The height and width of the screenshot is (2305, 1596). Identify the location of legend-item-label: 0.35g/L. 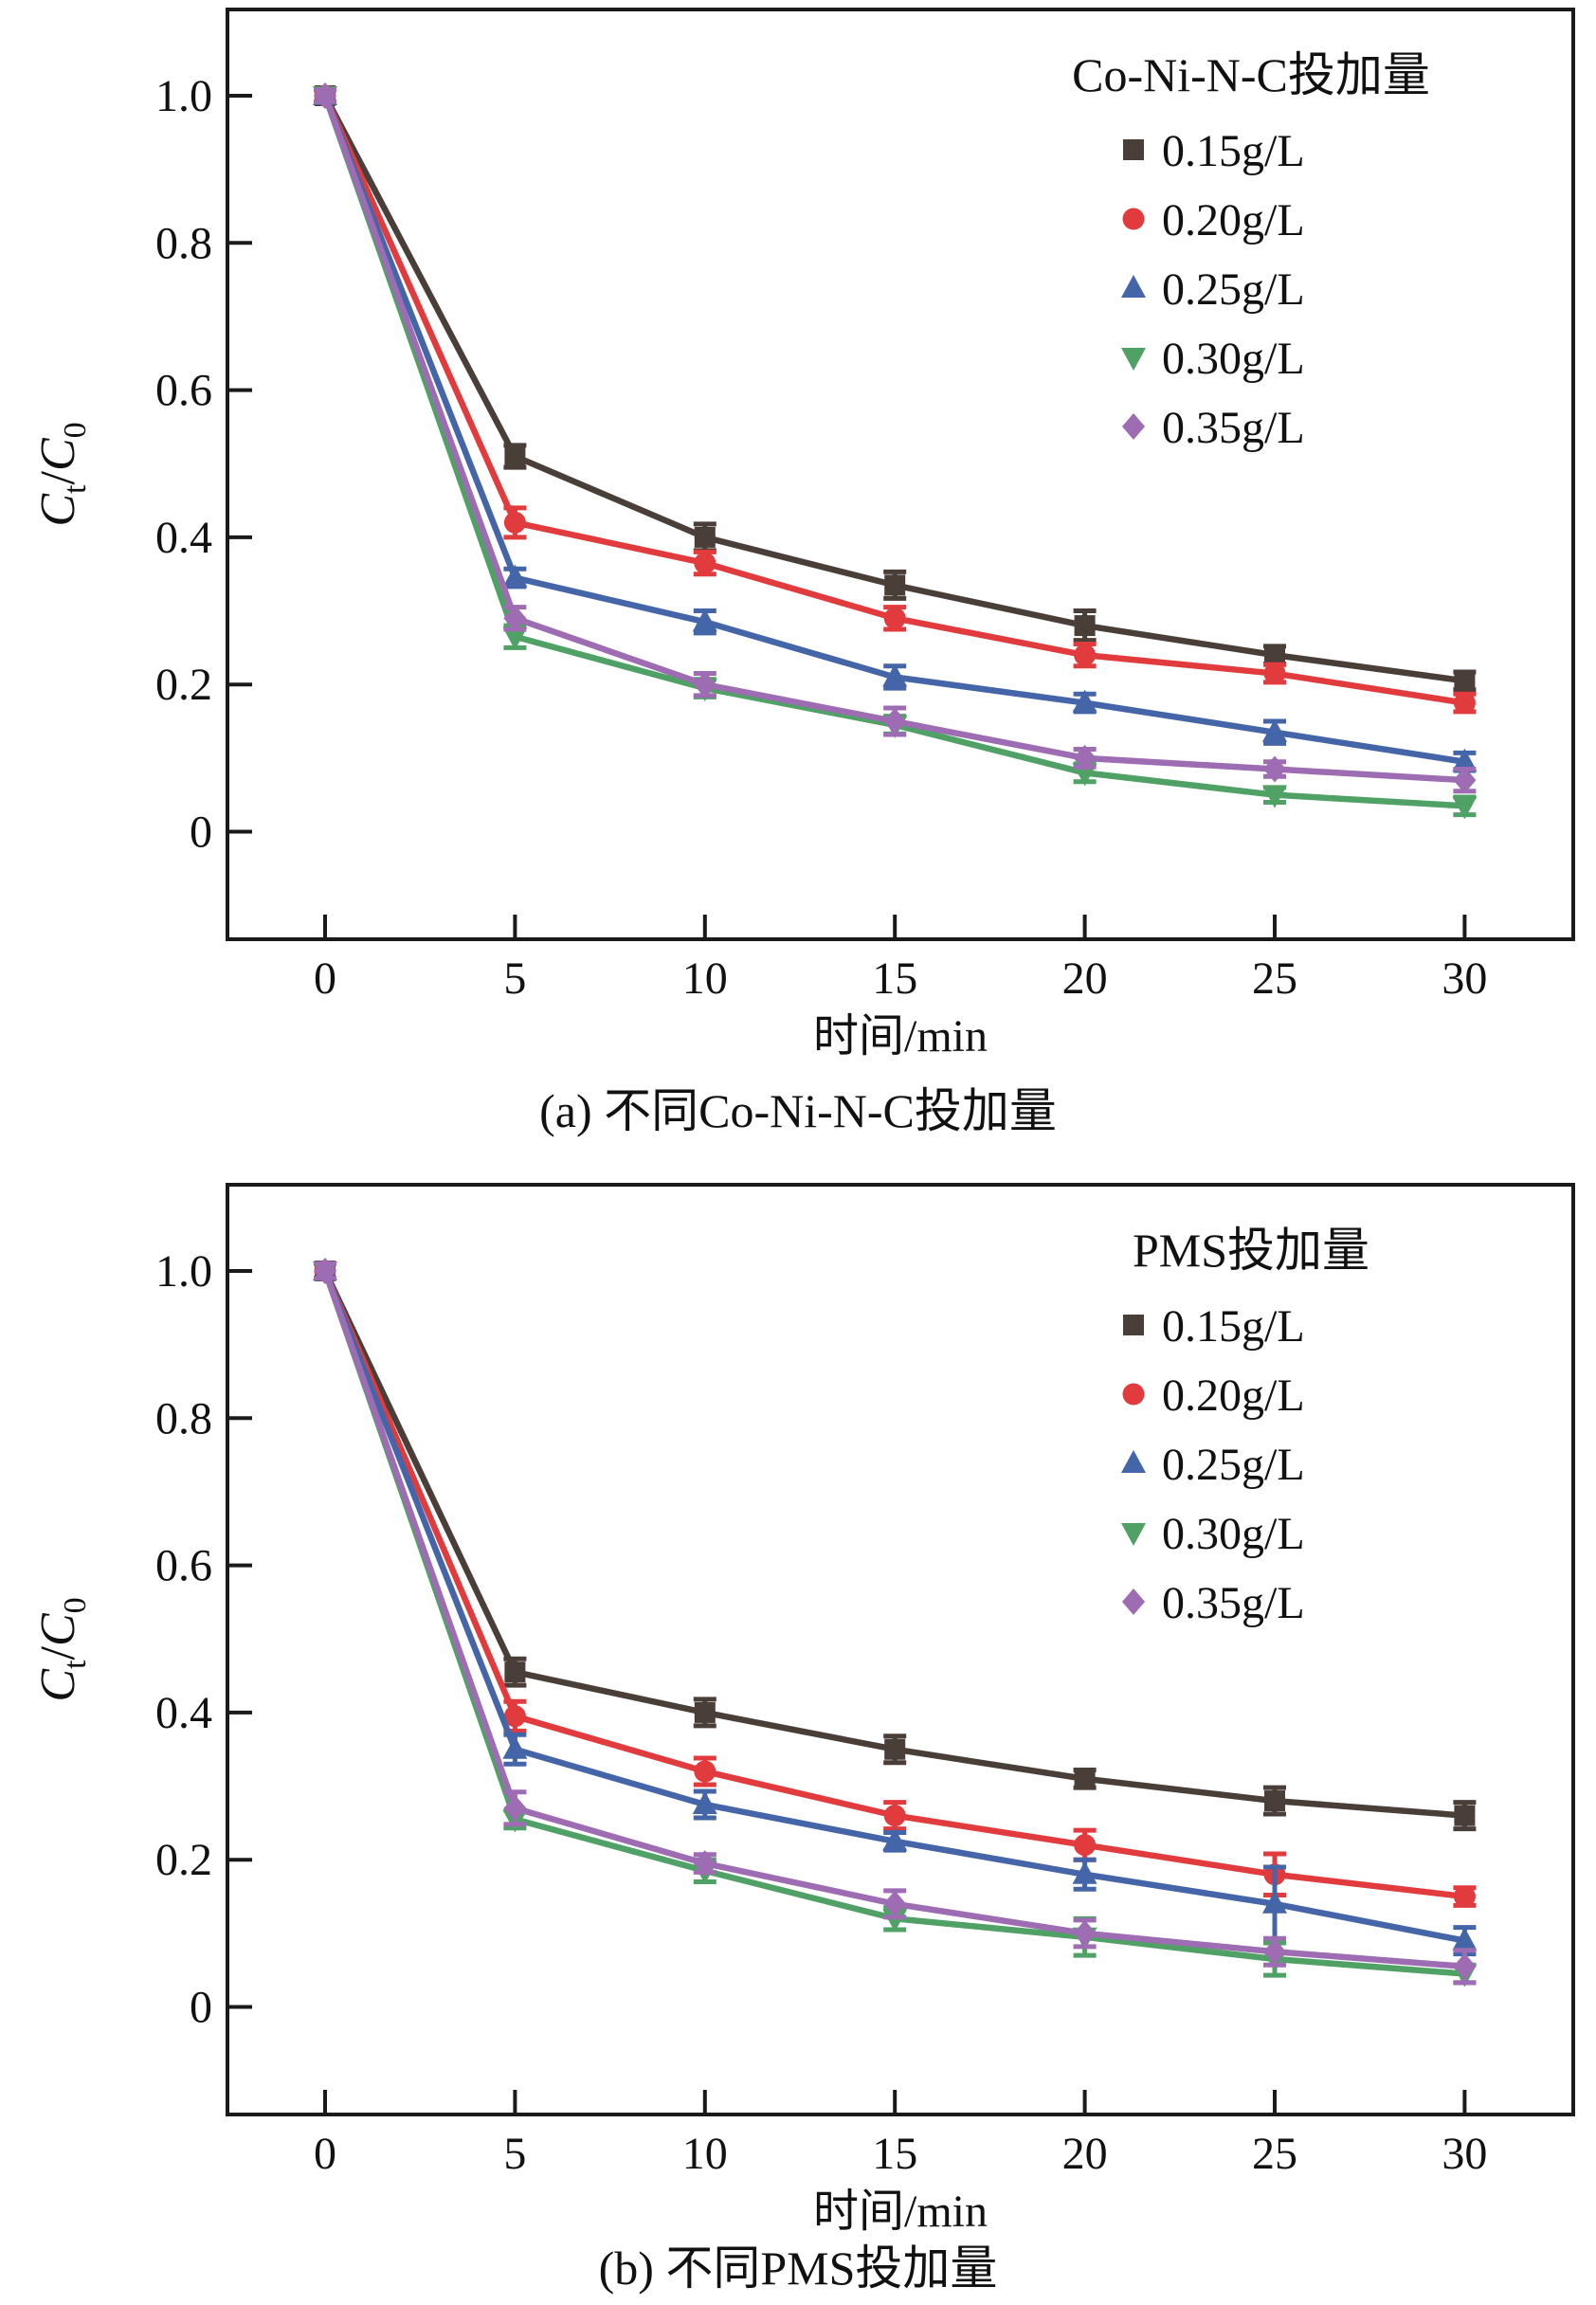
(1233, 1603).